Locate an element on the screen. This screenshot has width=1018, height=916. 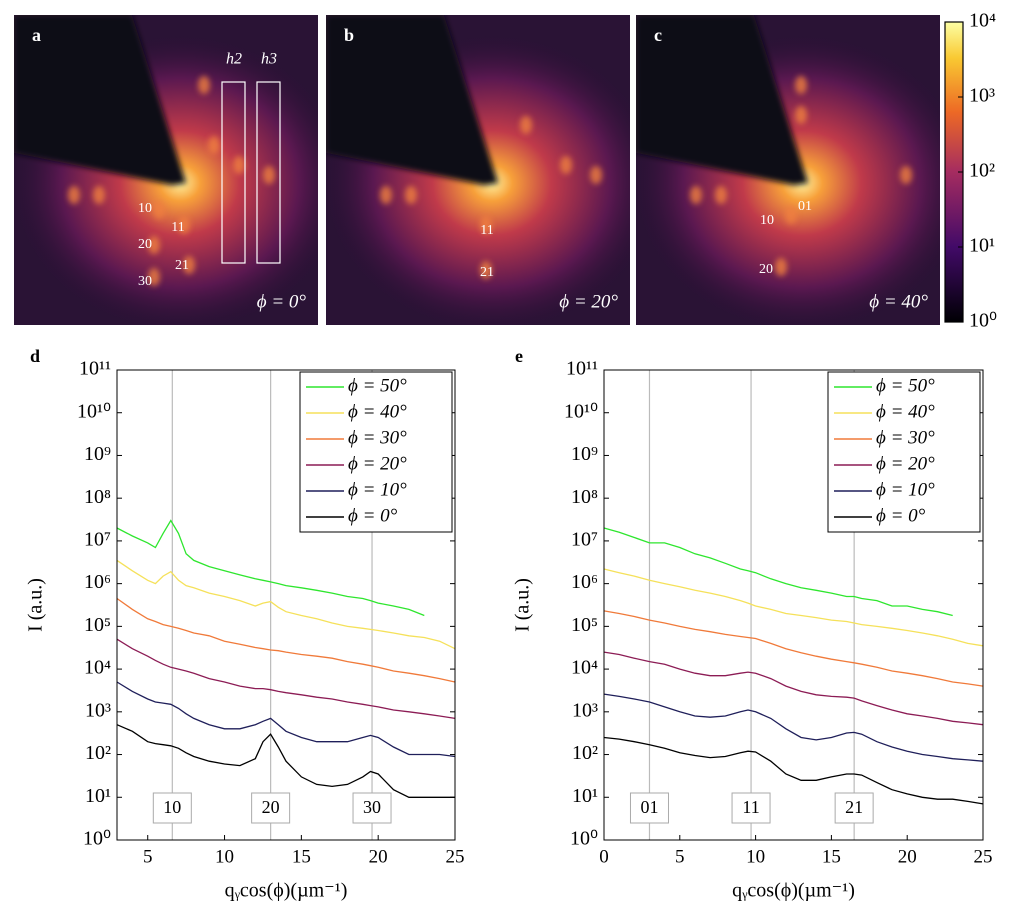
panel-letter: a is located at coordinates (36, 35).